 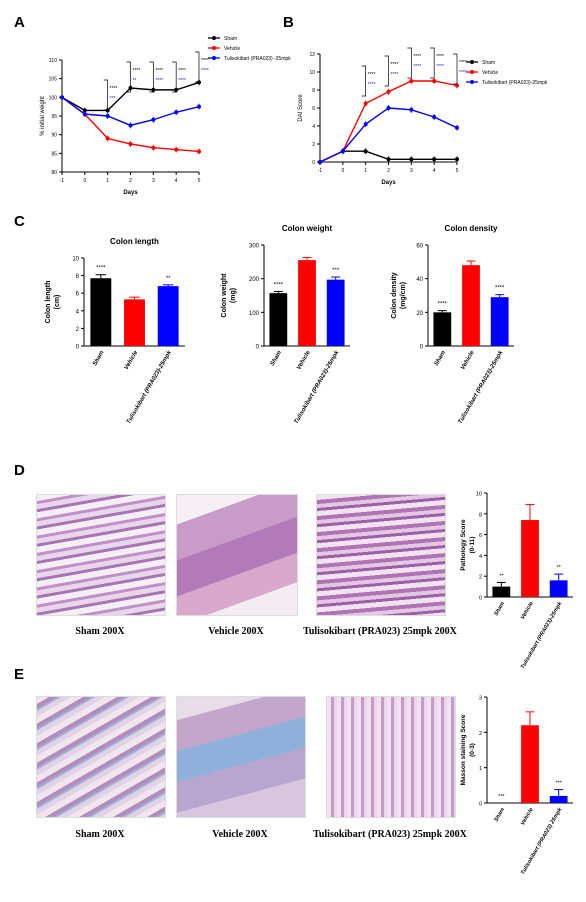 I want to click on chart-d-ytick-label: 10, so click(x=479, y=495).